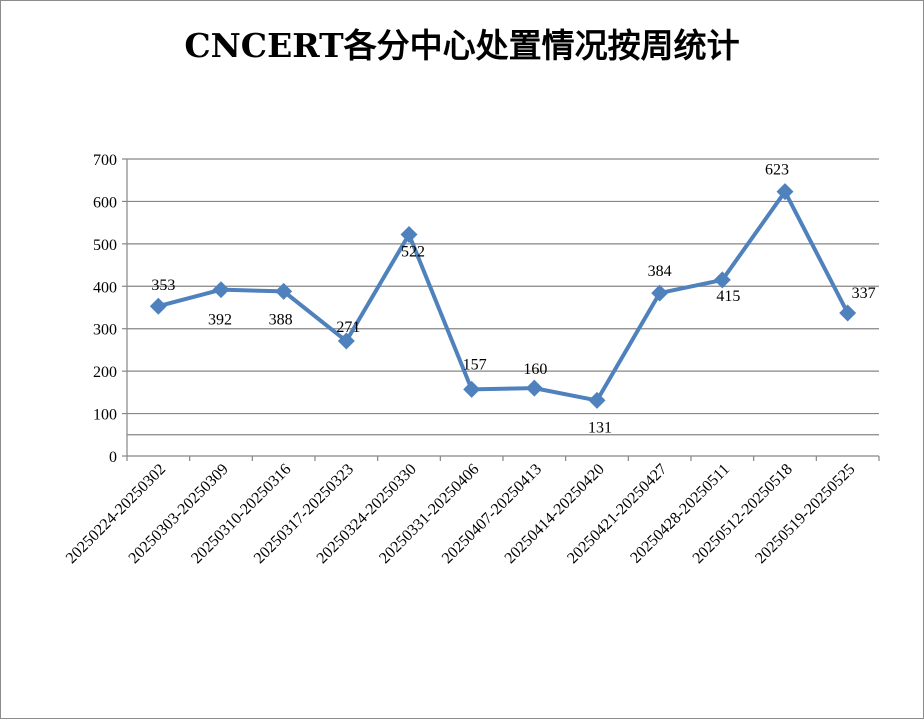 The image size is (924, 719). I want to click on data-label: 157, so click(475, 364).